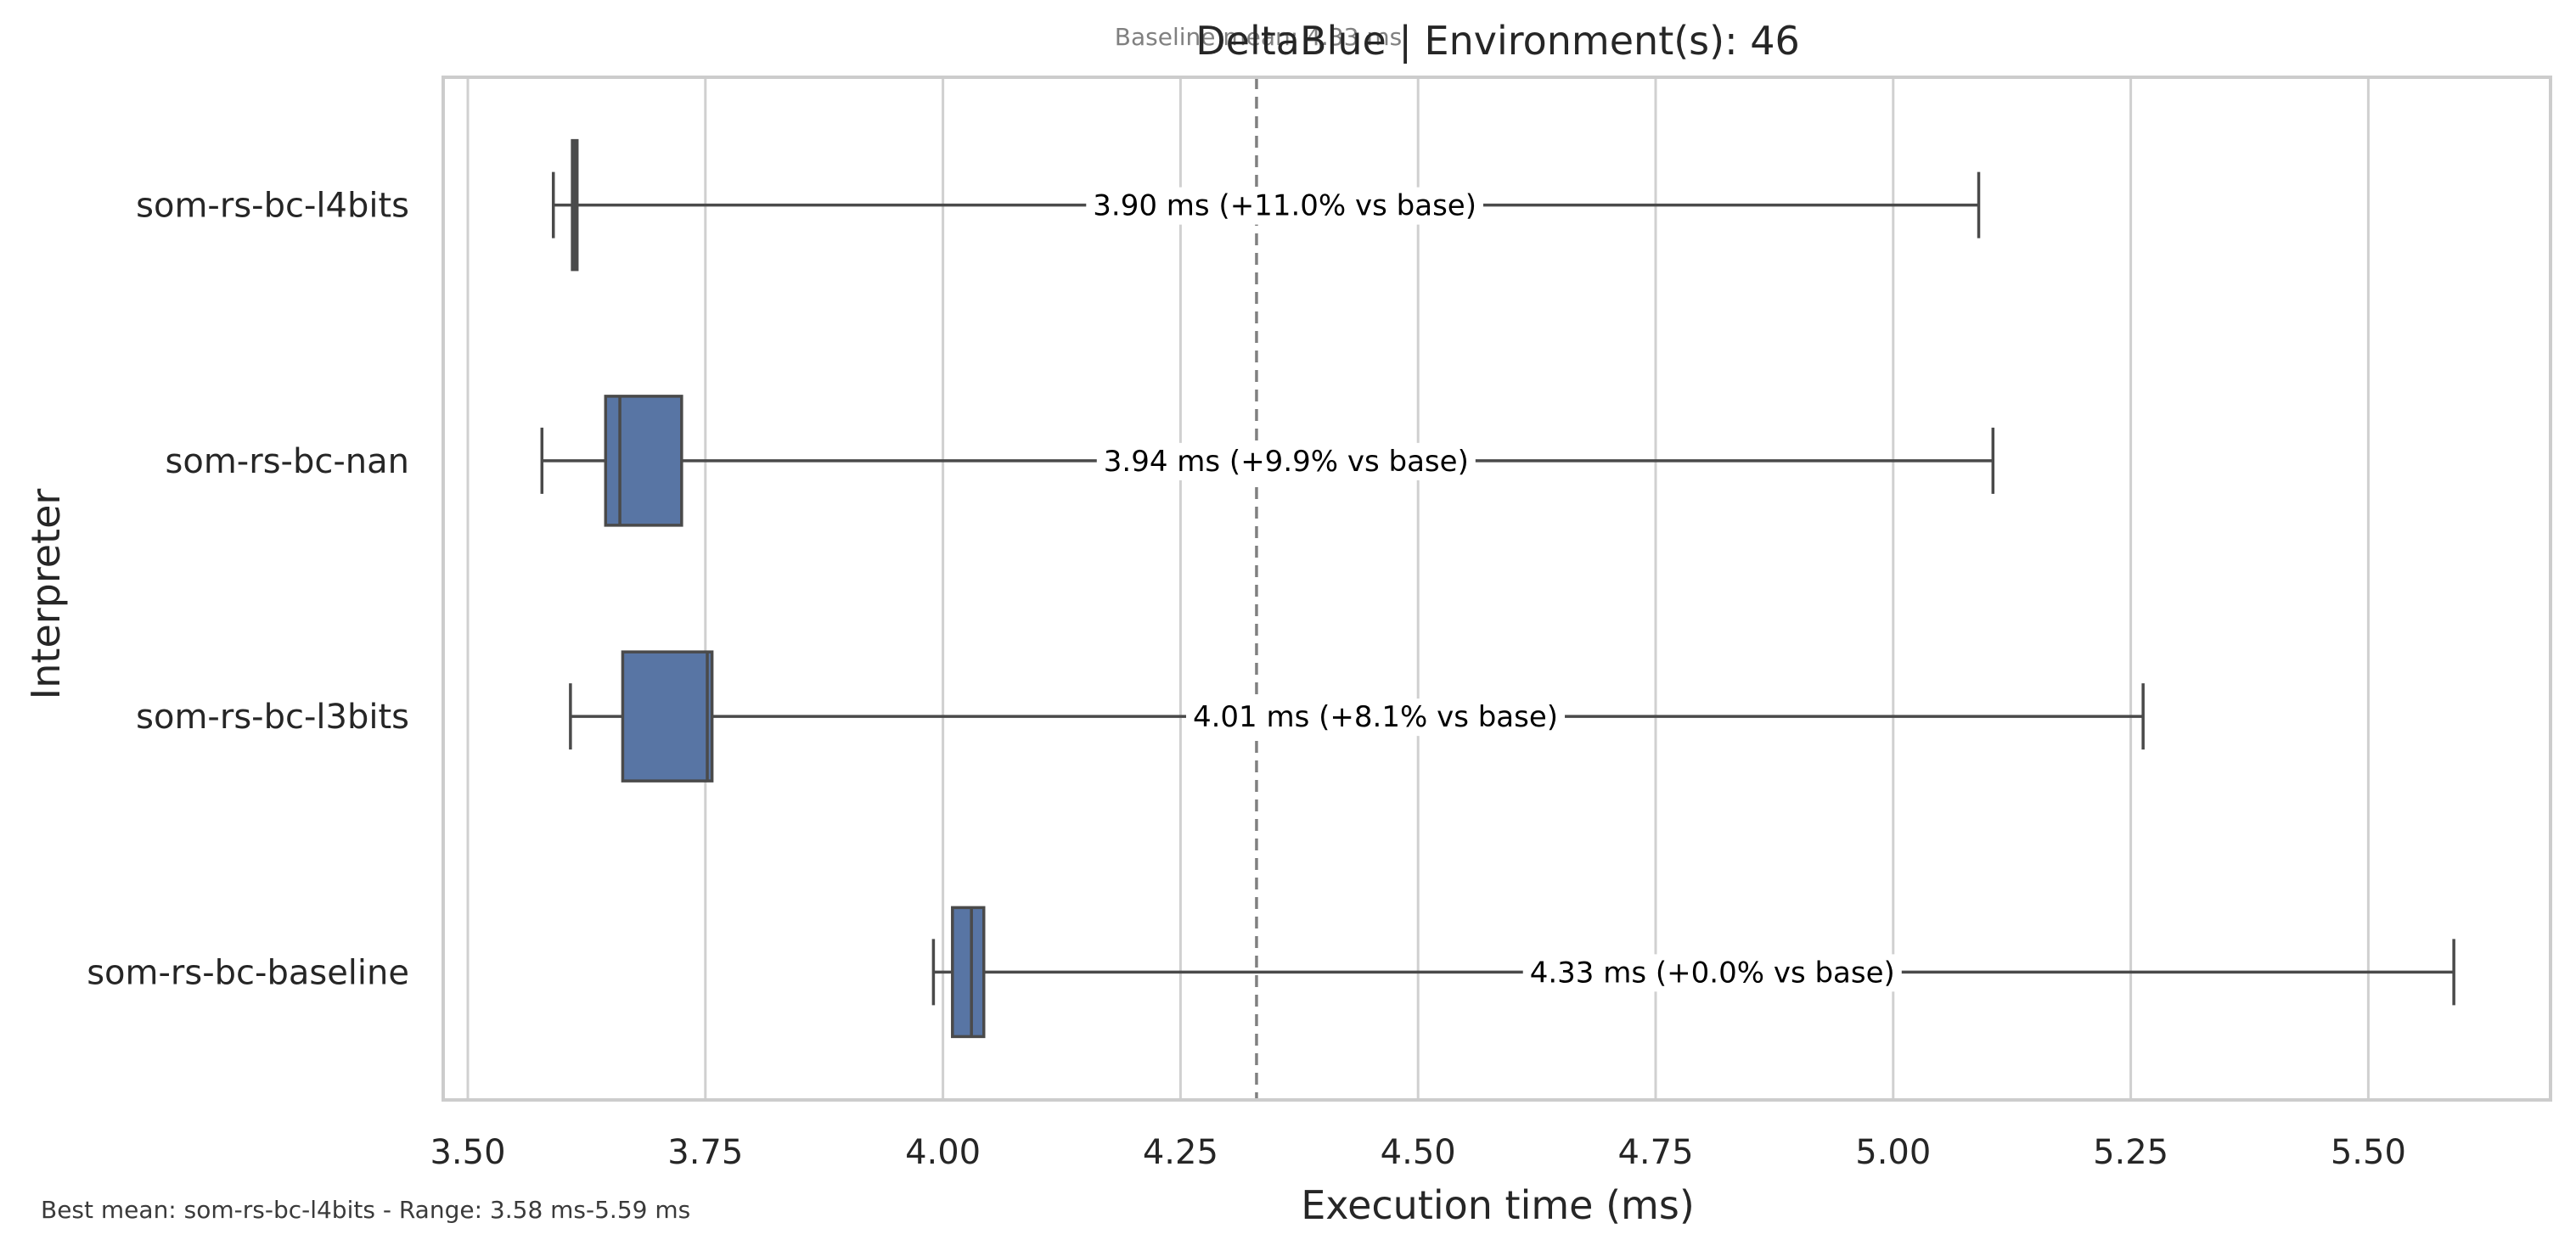 Image resolution: width=2576 pixels, height=1251 pixels. Describe the element at coordinates (1893, 1152) in the screenshot. I see `x-tick-label: 5.00` at that location.